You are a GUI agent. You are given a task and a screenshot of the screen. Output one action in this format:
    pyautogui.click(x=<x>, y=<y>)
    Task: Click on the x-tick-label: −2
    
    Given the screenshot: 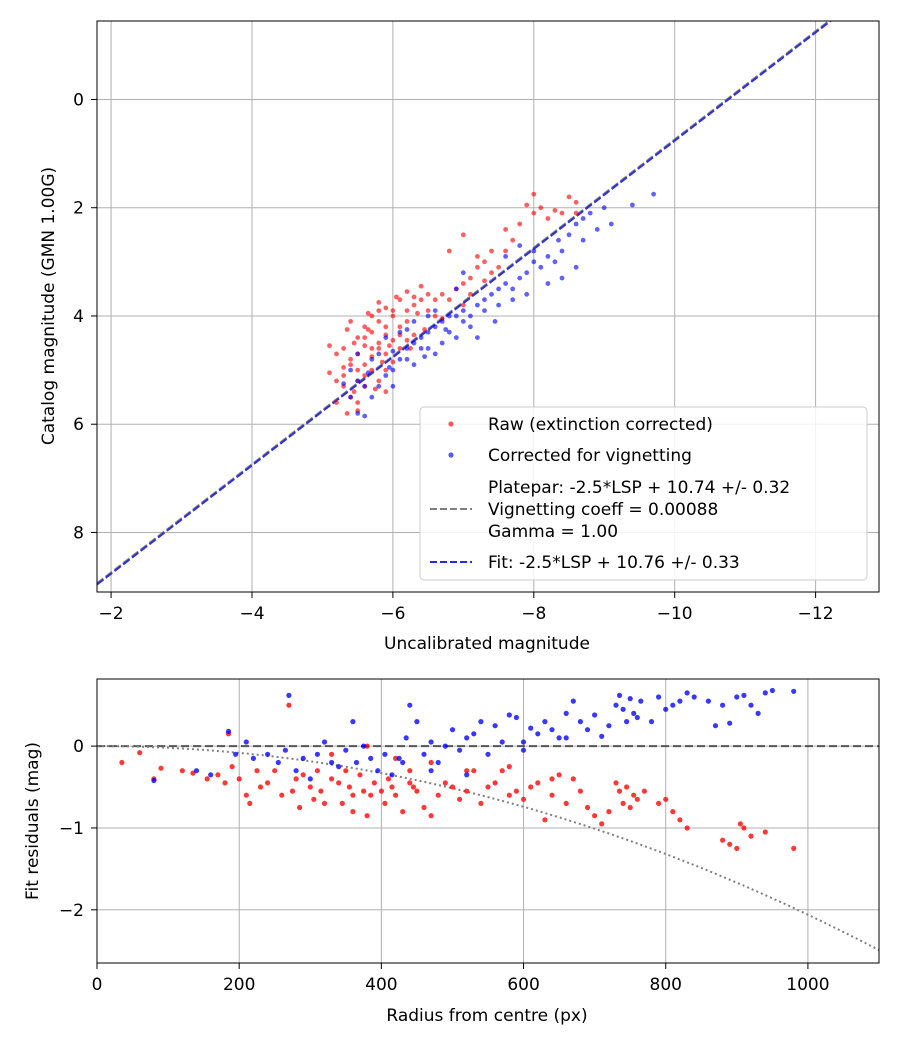 What is the action you would take?
    pyautogui.click(x=111, y=614)
    